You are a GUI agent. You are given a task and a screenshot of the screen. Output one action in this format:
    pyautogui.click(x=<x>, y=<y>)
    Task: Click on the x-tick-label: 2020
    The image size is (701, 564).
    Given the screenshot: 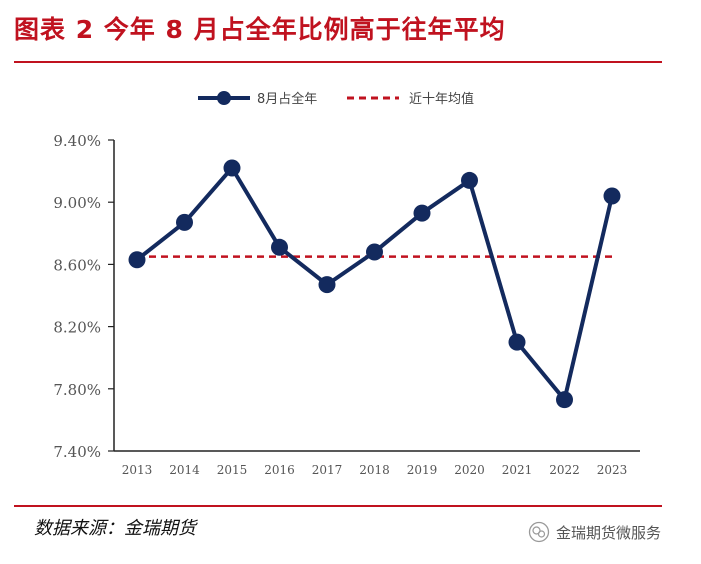 What is the action you would take?
    pyautogui.click(x=469, y=470)
    